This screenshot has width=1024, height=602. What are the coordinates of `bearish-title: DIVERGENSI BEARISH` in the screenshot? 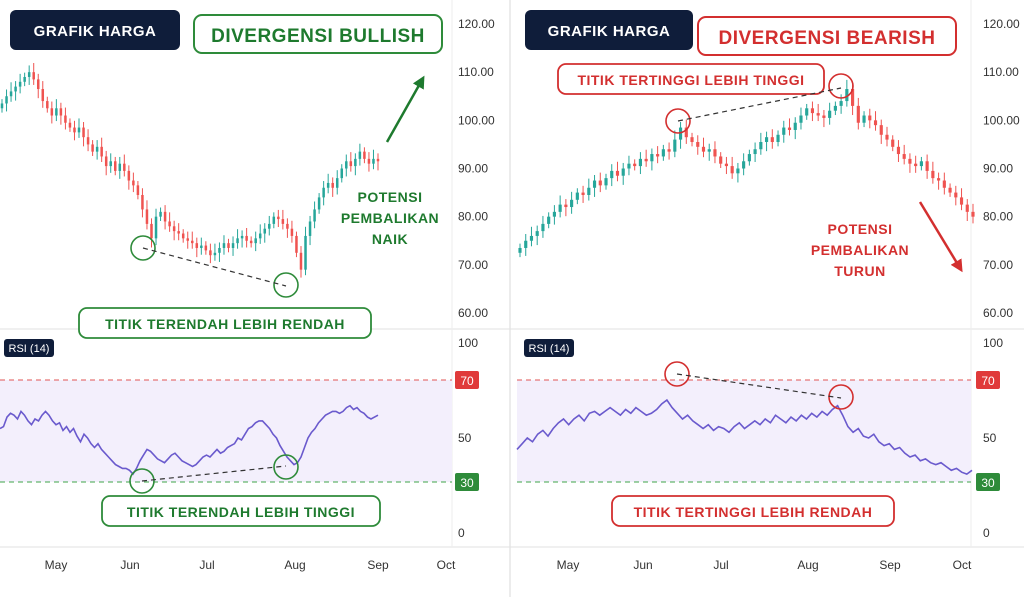 It's located at (827, 38).